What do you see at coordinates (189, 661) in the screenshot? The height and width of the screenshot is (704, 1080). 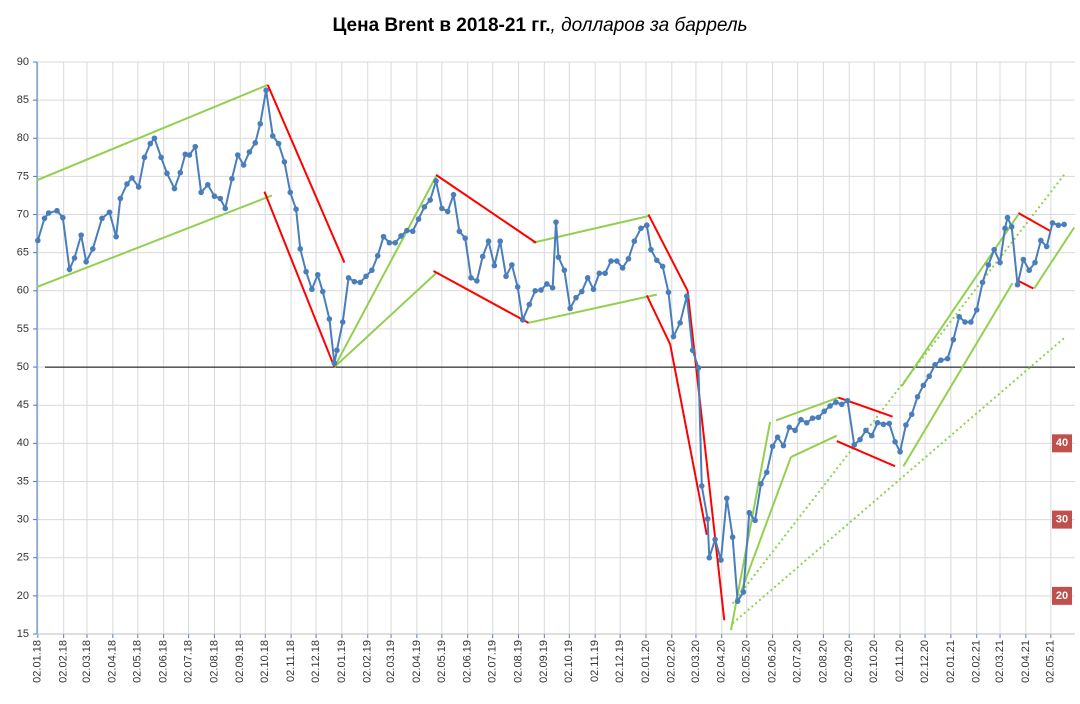 I see `x-tick-label: 02.07.18` at bounding box center [189, 661].